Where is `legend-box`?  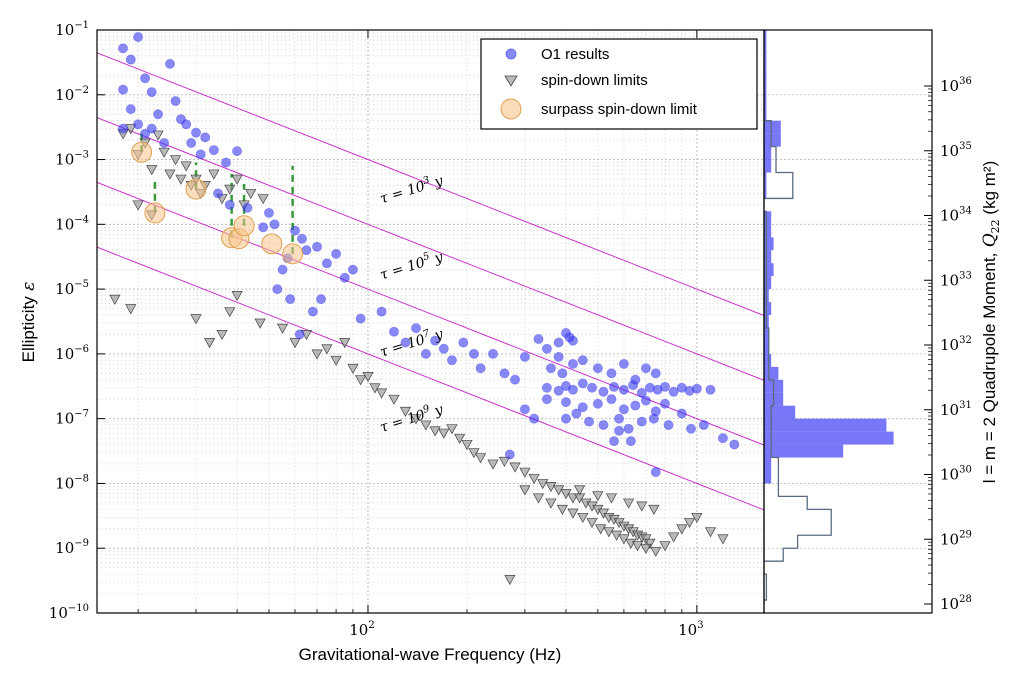 legend-box is located at coordinates (619, 84).